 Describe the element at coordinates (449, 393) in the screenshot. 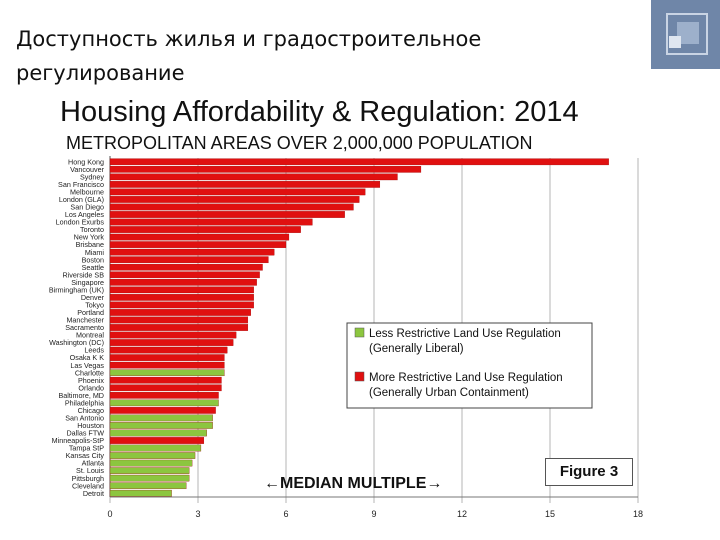

I see `legend-sublabel: (Generally Urban Containment)` at that location.